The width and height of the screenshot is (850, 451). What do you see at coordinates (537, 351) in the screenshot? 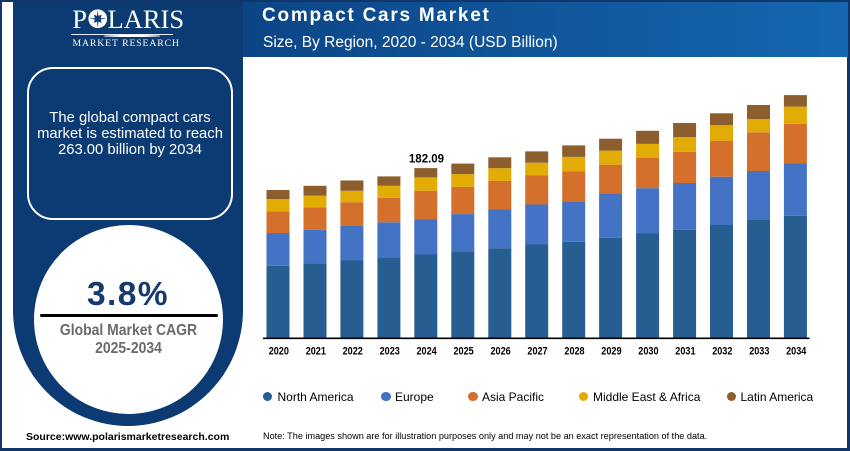
I see `svg-text: 2027` at bounding box center [537, 351].